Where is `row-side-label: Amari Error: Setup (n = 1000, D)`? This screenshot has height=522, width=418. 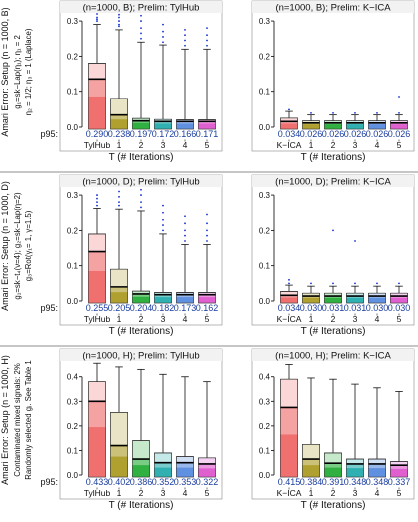 row-side-label: Amari Error: Setup (n = 1000, D) is located at coordinates (5, 246).